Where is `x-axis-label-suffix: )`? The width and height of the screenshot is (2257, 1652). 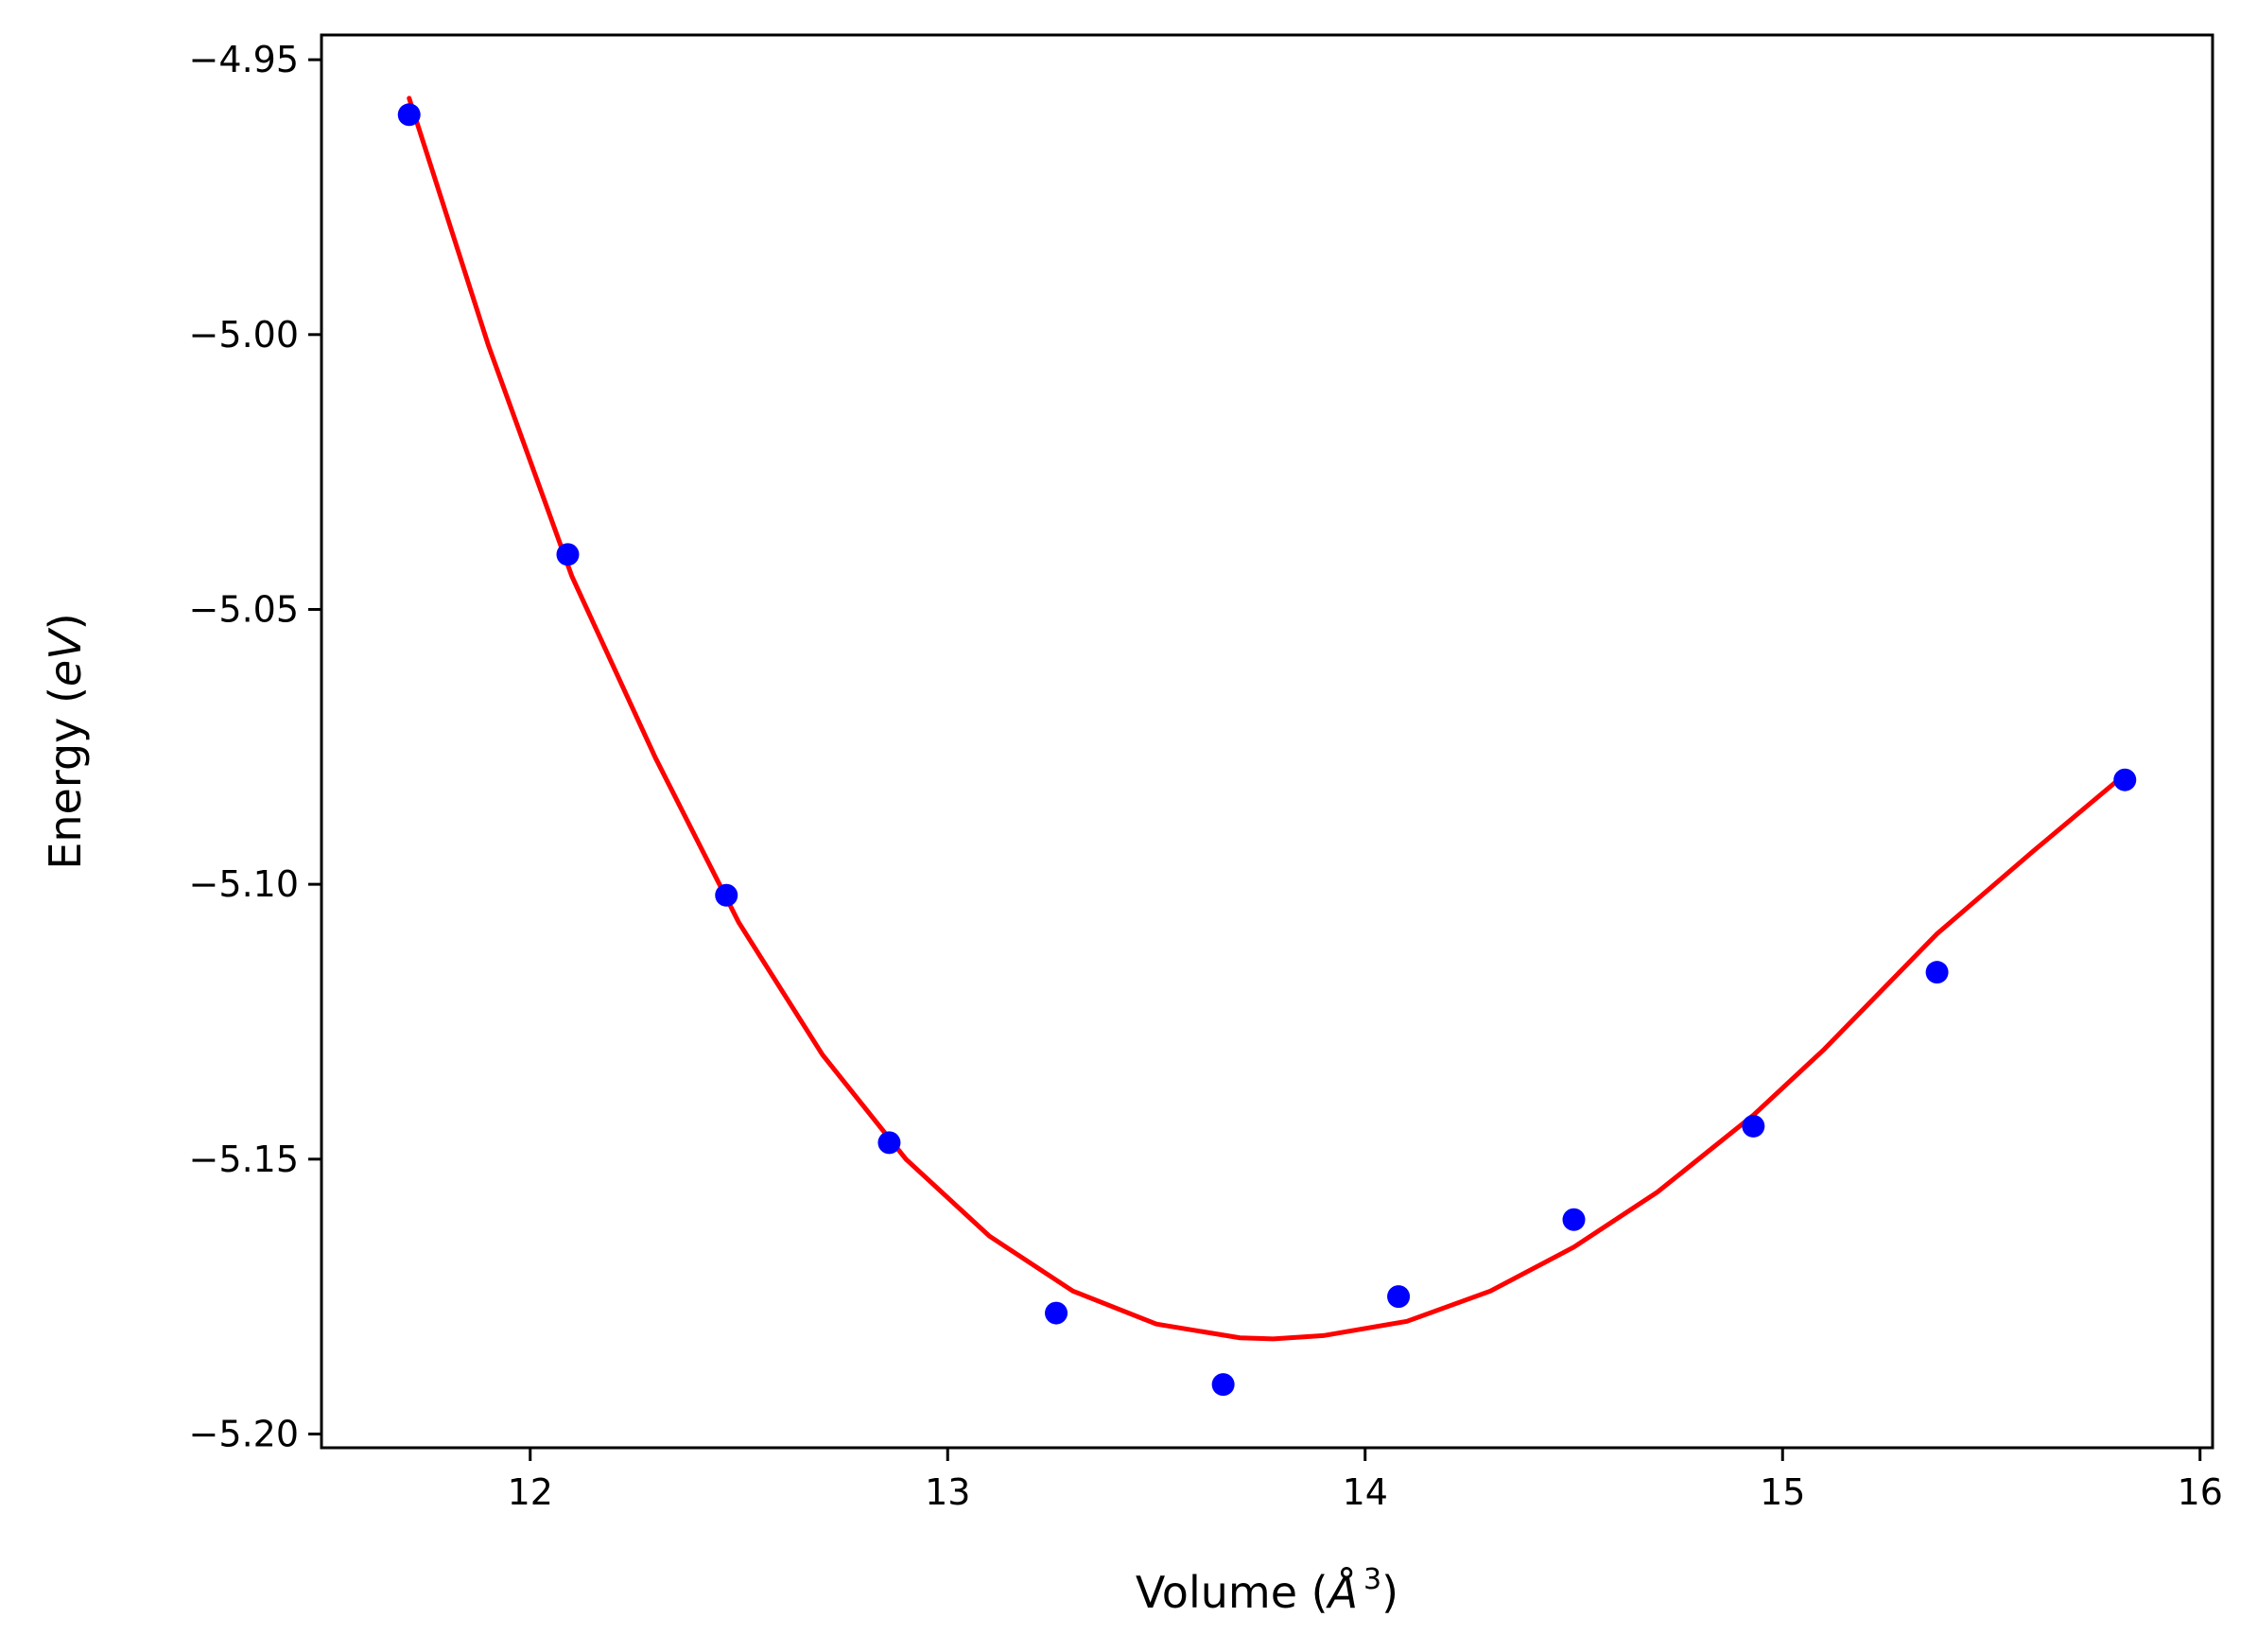
x-axis-label-suffix: ) is located at coordinates (1389, 1593).